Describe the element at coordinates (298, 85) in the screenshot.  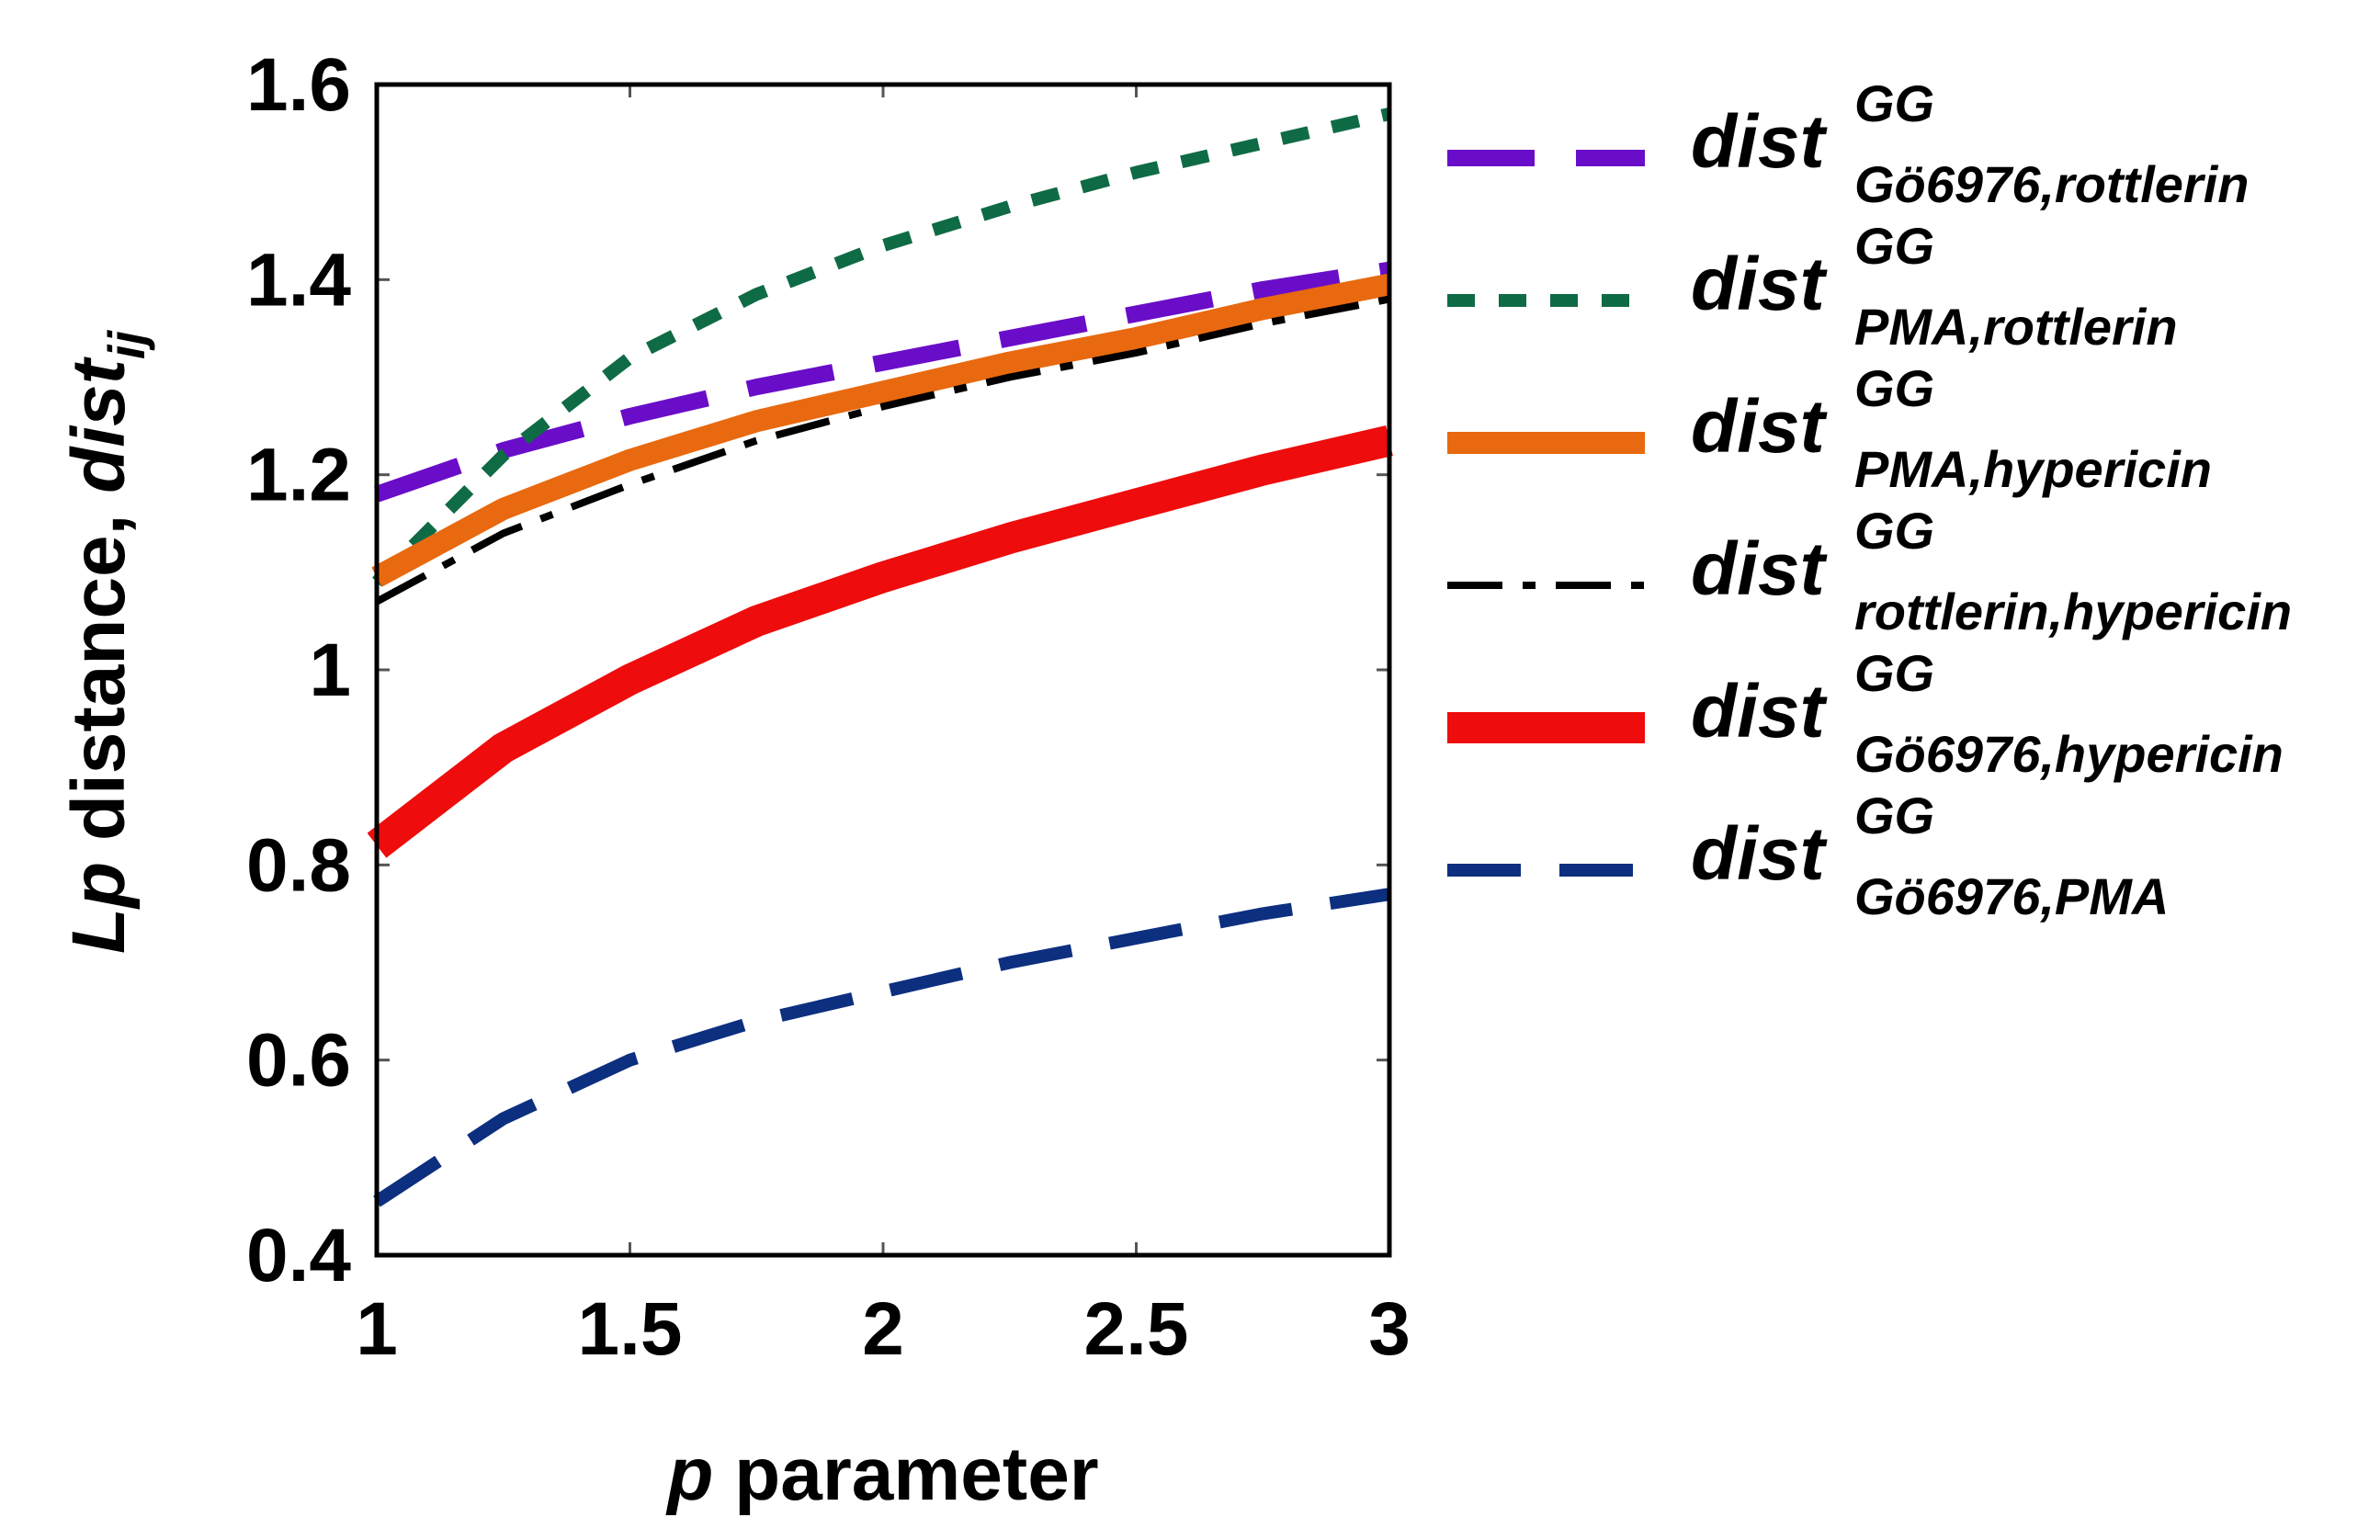
I see `y-tick-label: 1.6` at that location.